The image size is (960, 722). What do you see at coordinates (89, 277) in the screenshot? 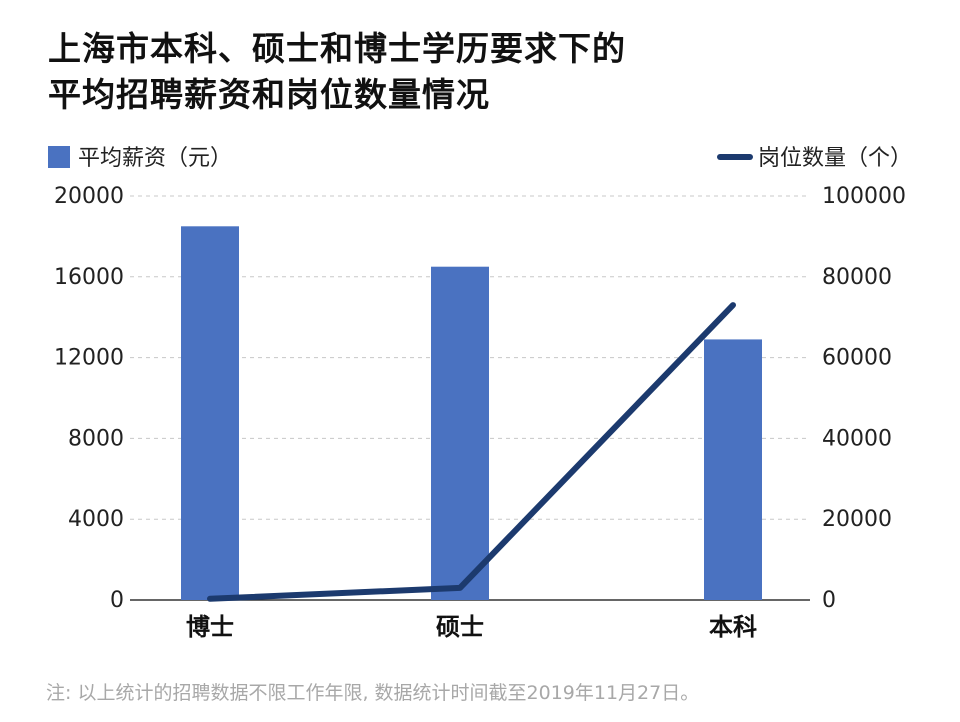
I see `left-axis-tick-label: 16000` at bounding box center [89, 277].